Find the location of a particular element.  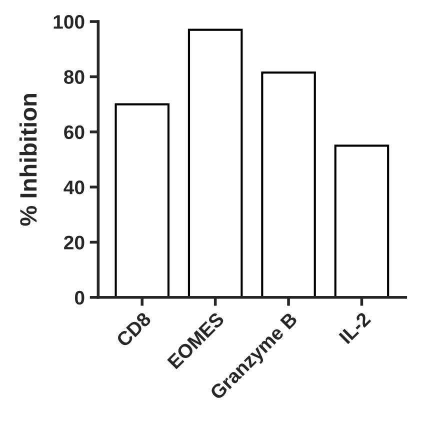

y-tick-label: 100 is located at coordinates (69, 22).